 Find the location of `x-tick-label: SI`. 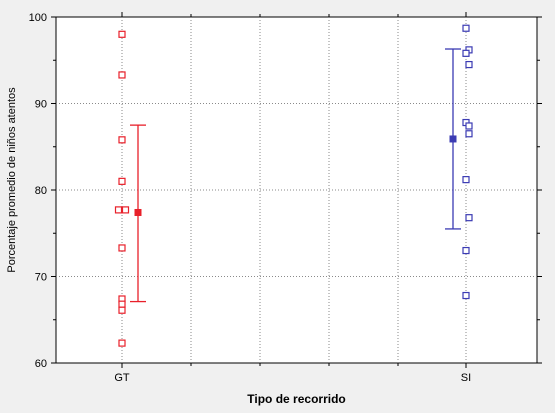

x-tick-label: SI is located at coordinates (466, 378).